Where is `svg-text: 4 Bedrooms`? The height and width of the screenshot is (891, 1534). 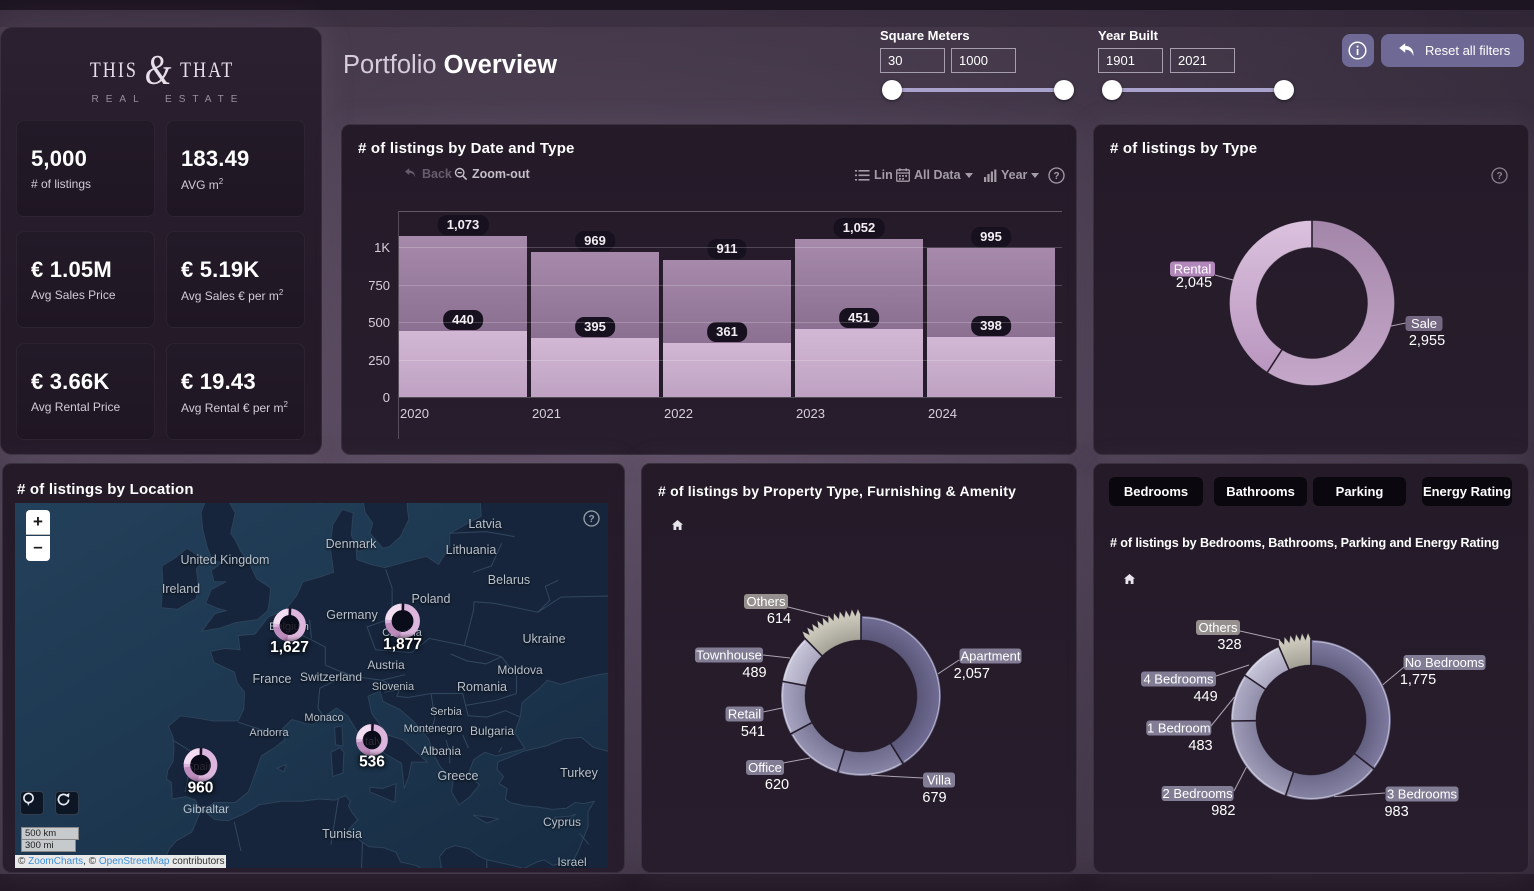 svg-text: 4 Bedrooms is located at coordinates (1178, 679).